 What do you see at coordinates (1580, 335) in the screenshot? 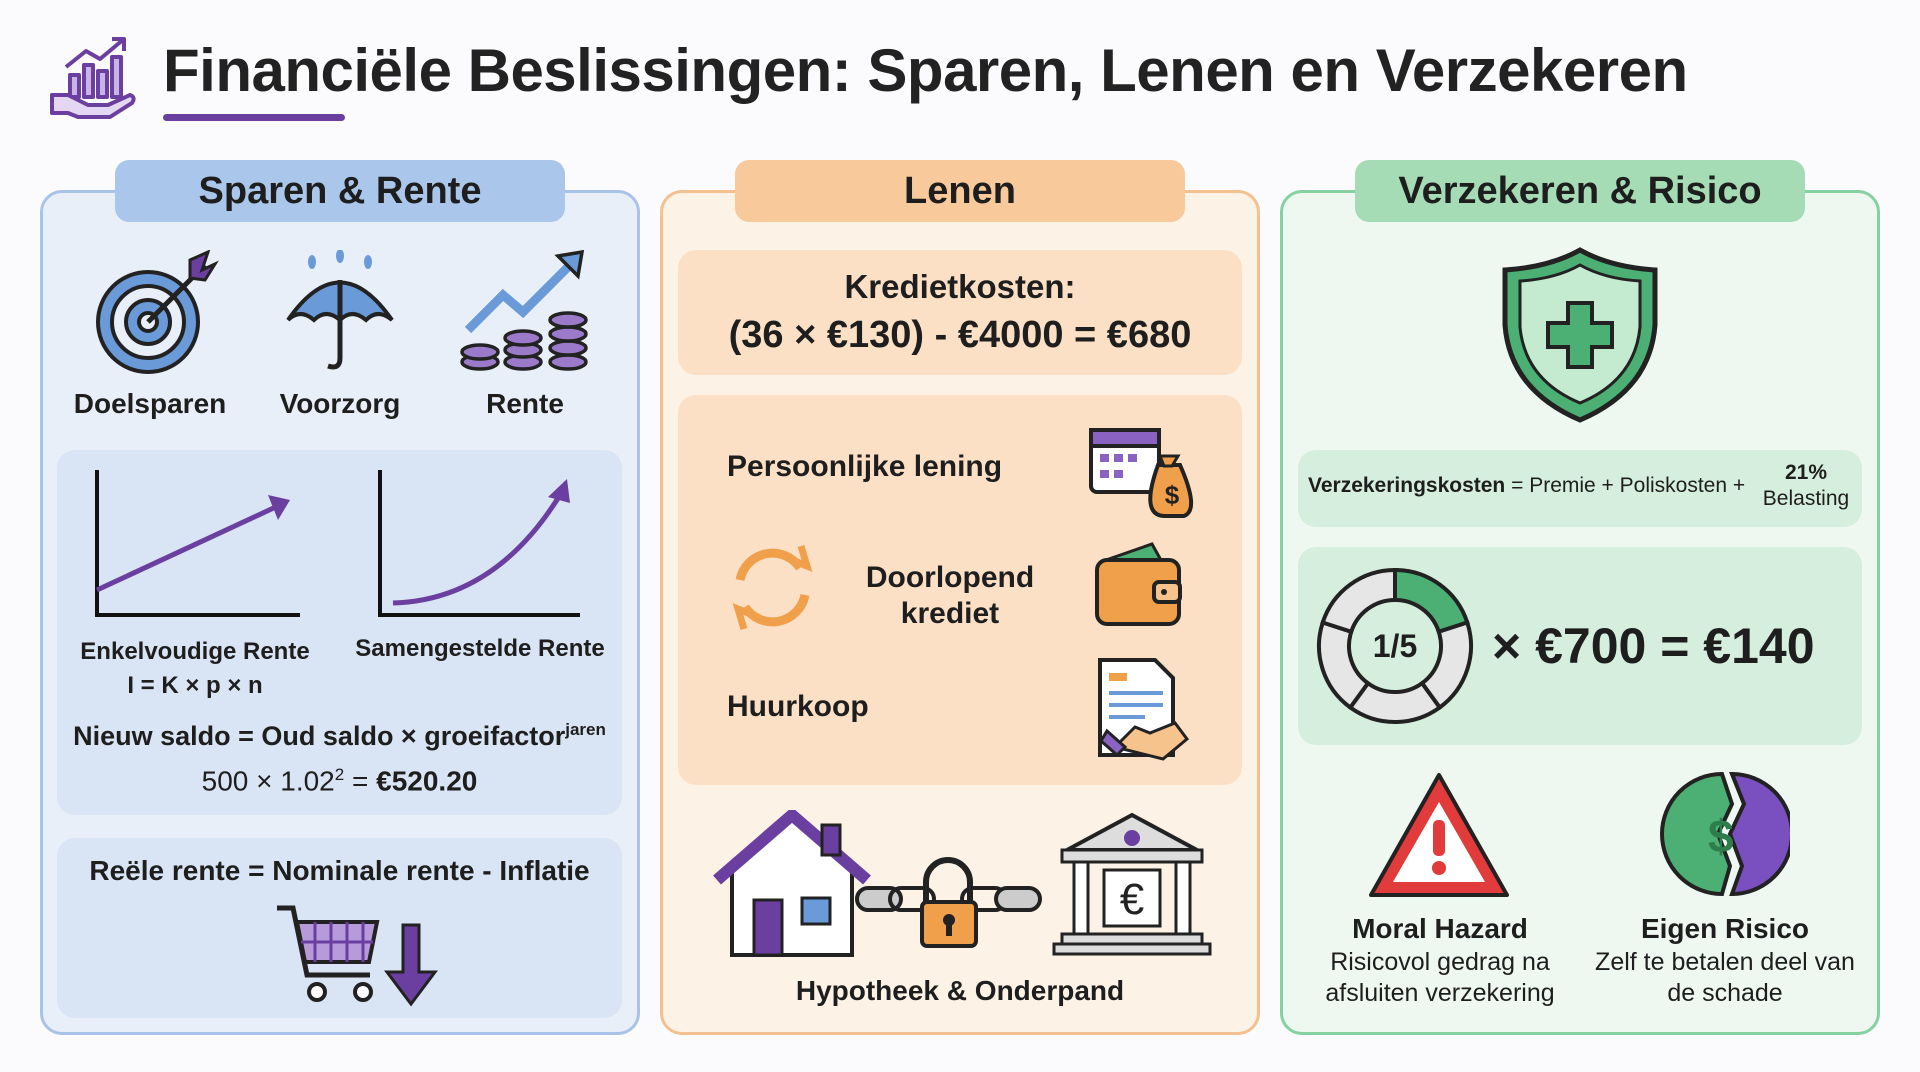
I see `shield-plus-icon` at bounding box center [1580, 335].